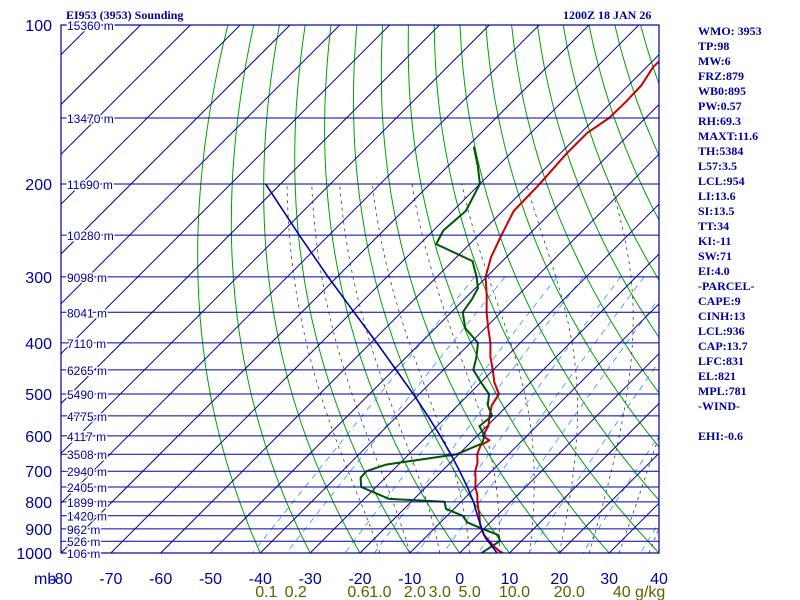  Describe the element at coordinates (83, 554) in the screenshot. I see `height-label: 106 m` at that location.